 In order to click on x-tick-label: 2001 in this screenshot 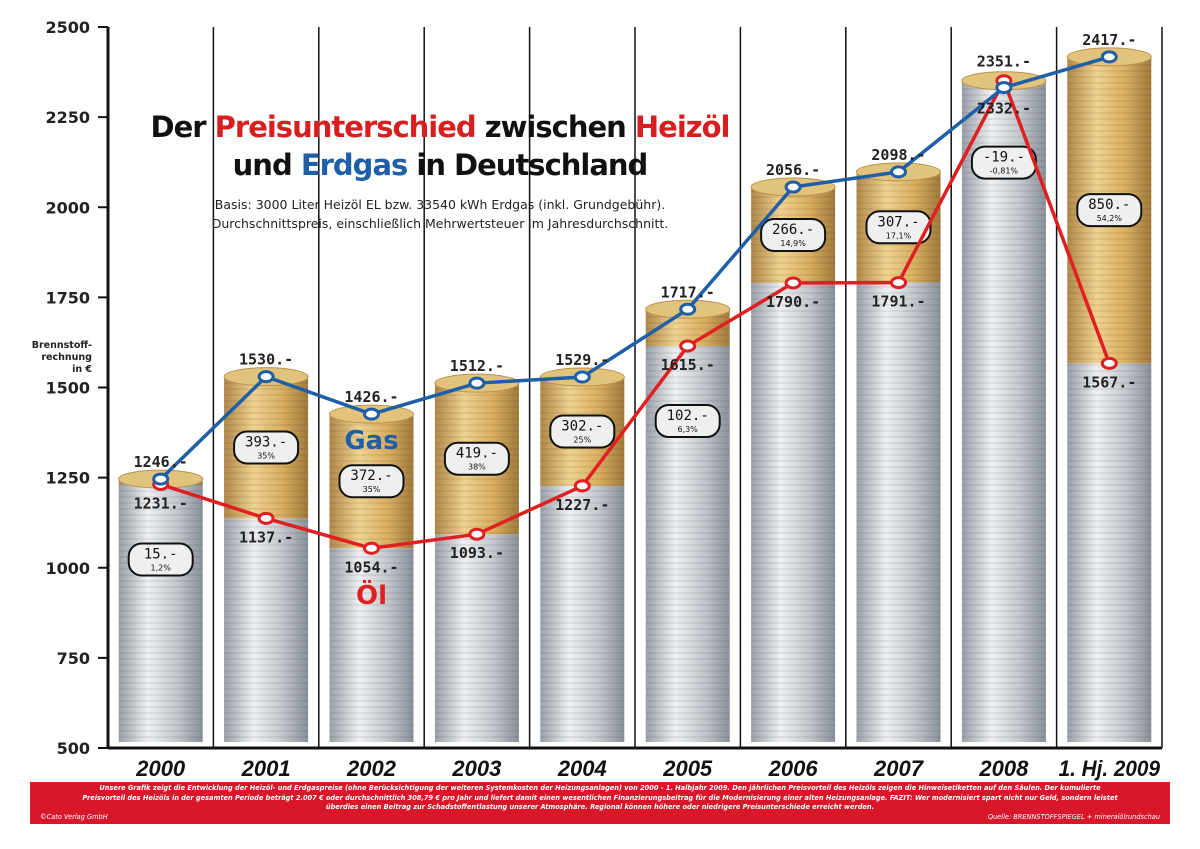, I will do `click(266, 768)`.